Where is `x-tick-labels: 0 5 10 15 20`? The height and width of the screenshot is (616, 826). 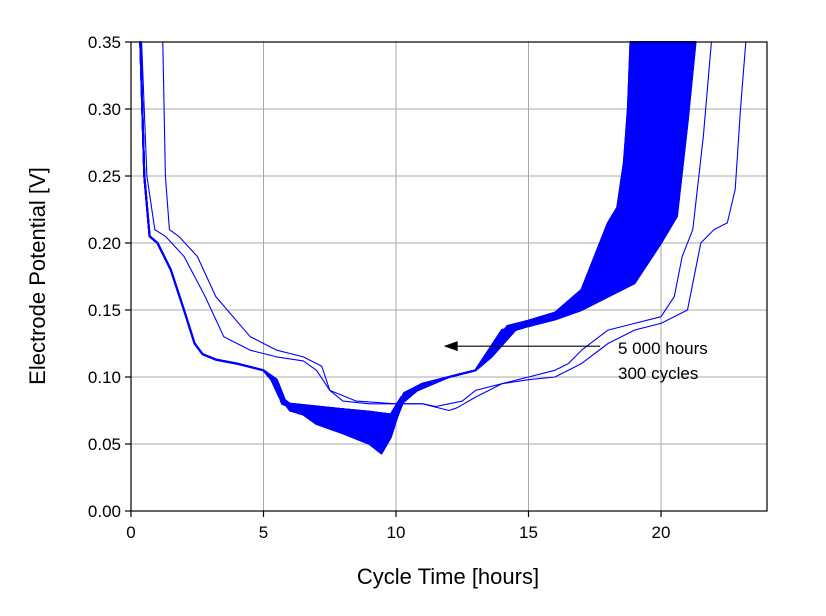
x-tick-labels: 0 5 10 15 20 is located at coordinates (398, 532).